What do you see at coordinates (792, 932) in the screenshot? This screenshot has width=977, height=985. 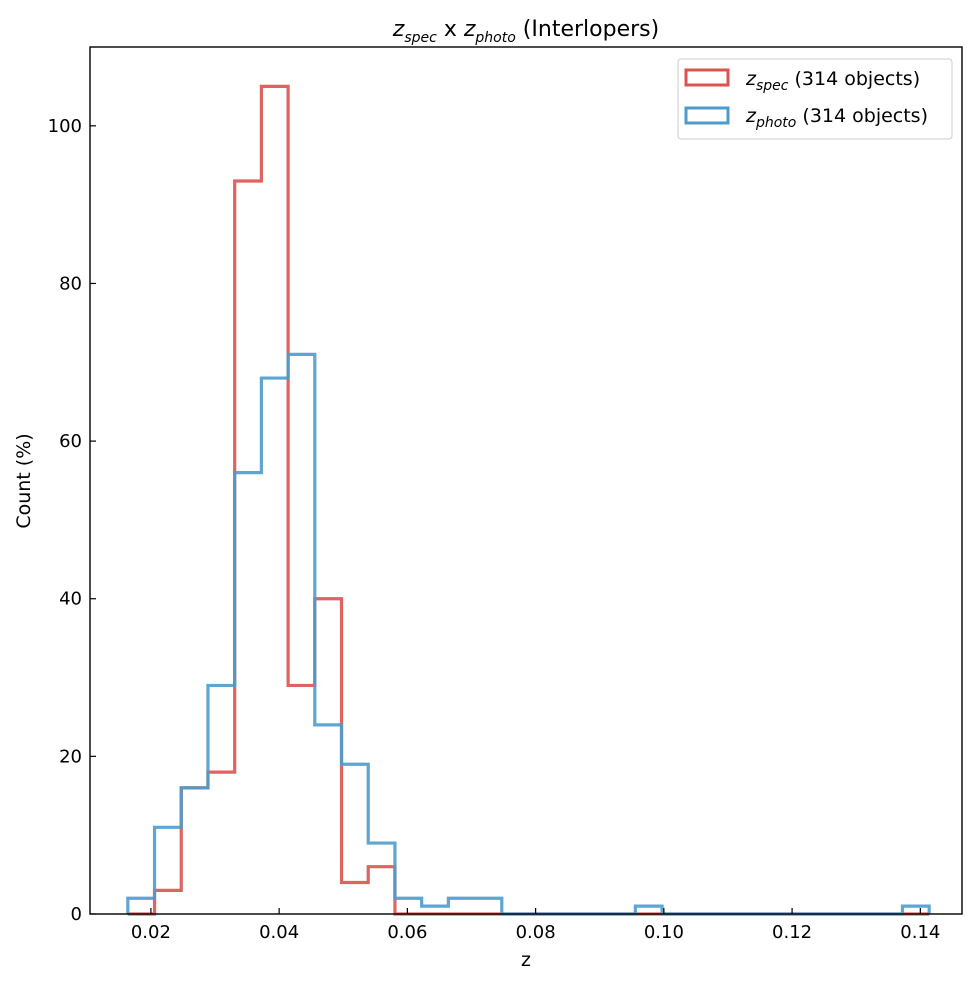 I see `x-tick-label: 0.12` at bounding box center [792, 932].